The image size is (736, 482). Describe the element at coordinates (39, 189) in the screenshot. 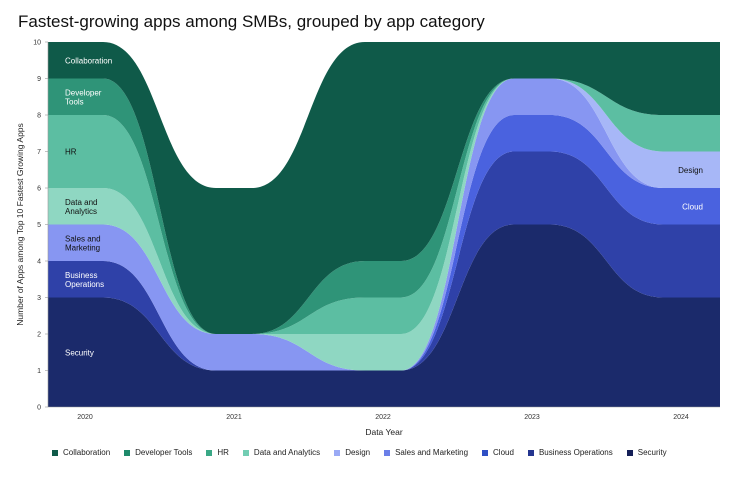

I see `y-tick-label: 6` at that location.